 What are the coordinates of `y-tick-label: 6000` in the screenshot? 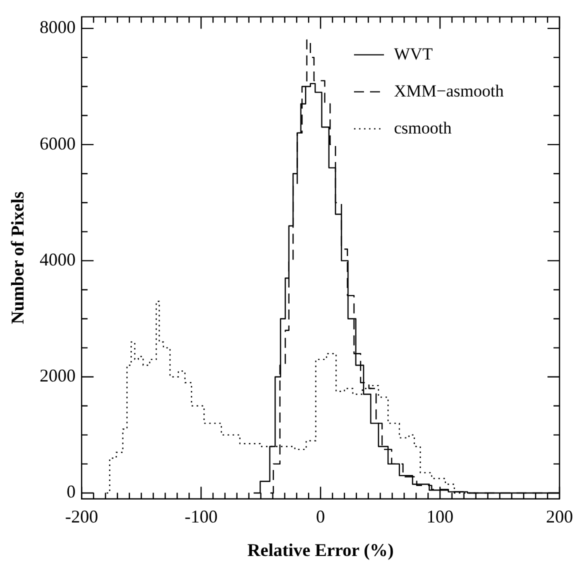 It's located at (58, 143).